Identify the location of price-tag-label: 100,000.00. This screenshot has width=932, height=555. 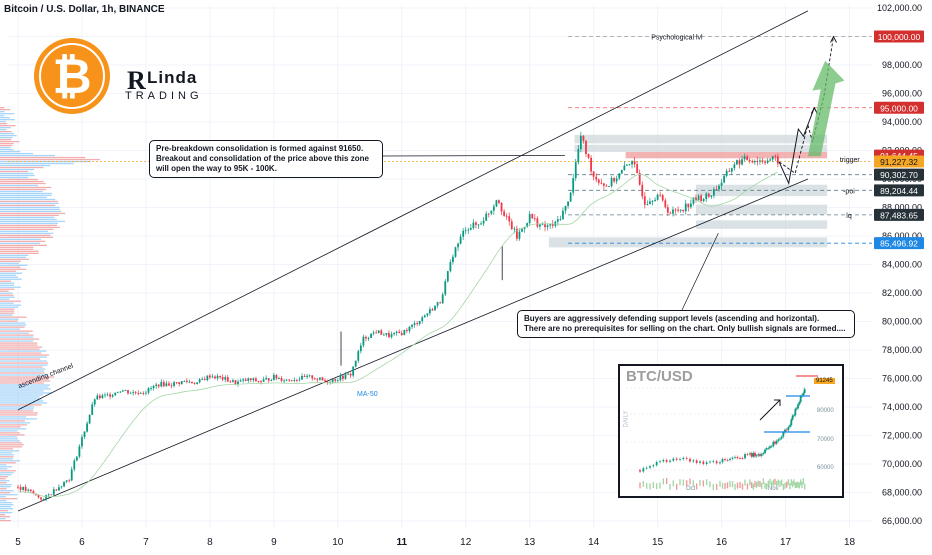
(899, 37).